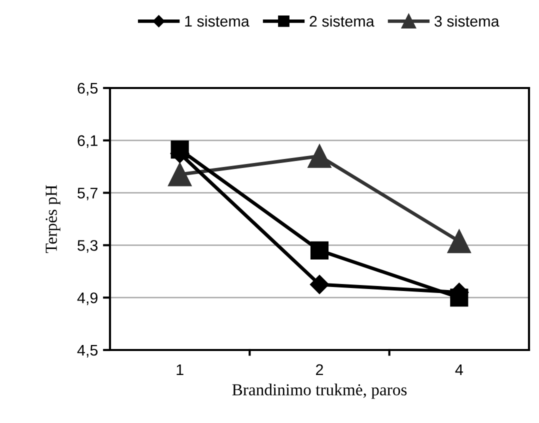  What do you see at coordinates (88, 89) in the screenshot?
I see `y-tick-label: 6,5` at bounding box center [88, 89].